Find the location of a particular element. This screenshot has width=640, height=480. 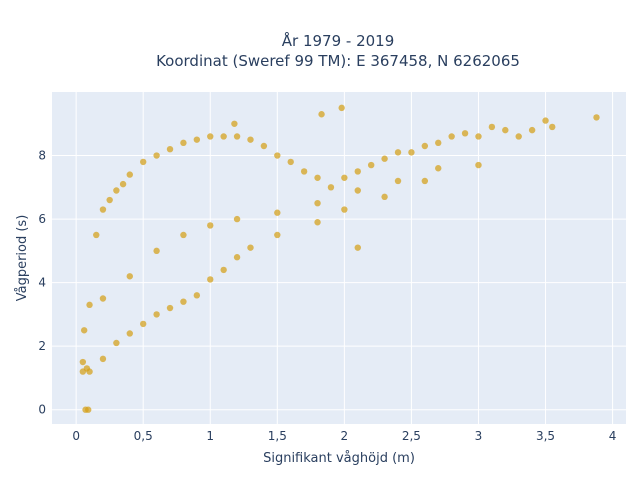

x-tick-label: 2 is located at coordinates (345, 436).